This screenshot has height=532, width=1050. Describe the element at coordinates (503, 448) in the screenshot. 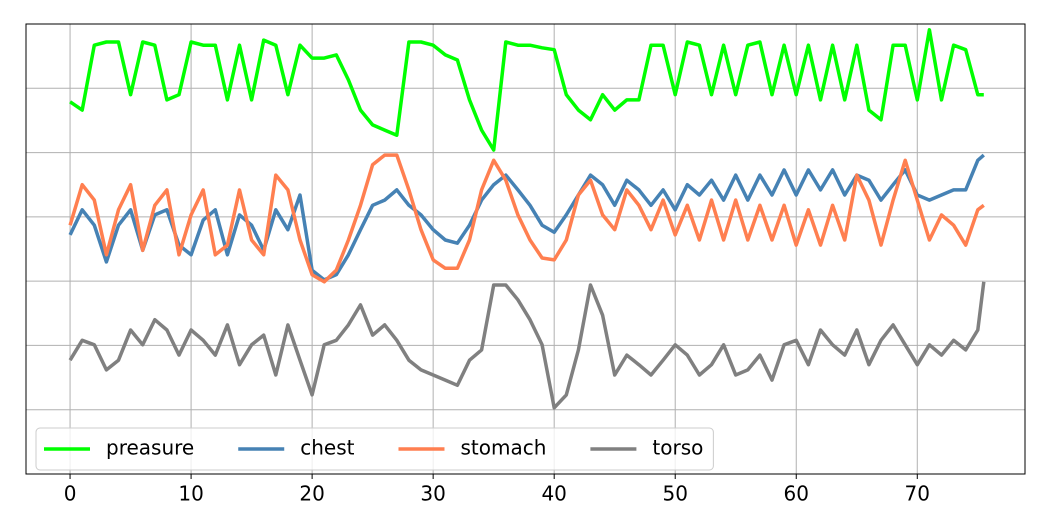

I see `legend-label: stomach` at that location.